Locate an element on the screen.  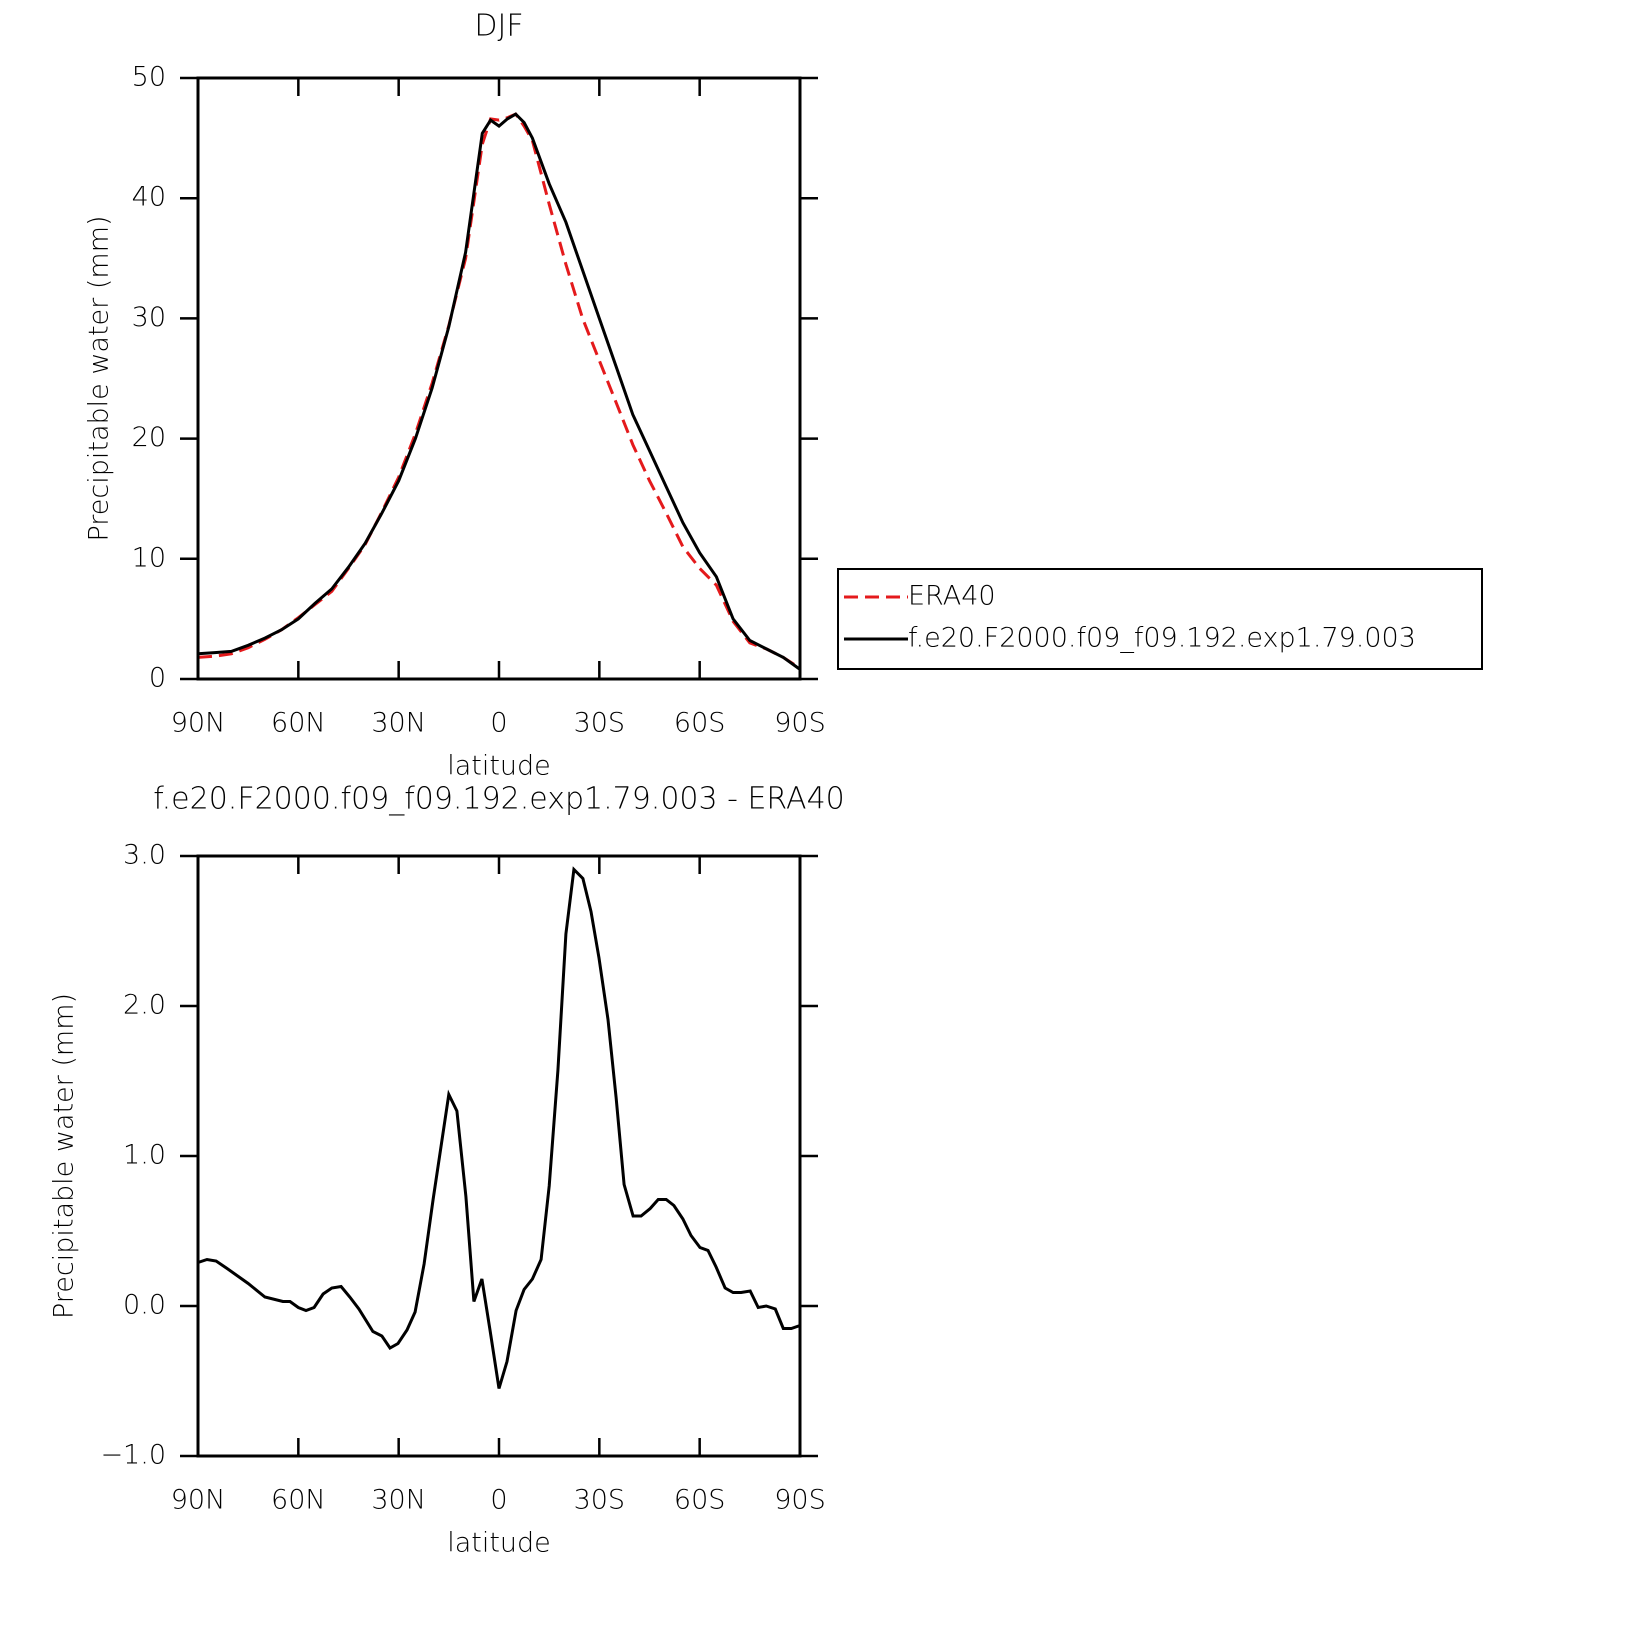
y-tick-label: 20 is located at coordinates (149, 437).